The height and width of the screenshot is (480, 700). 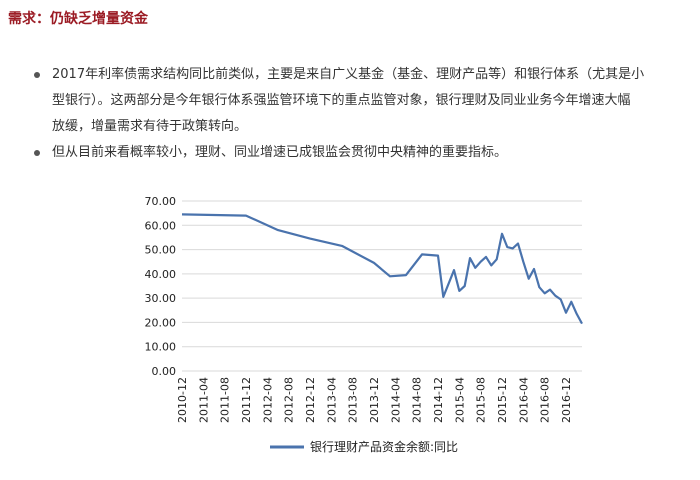 I want to click on y-tick-label: 50.00, so click(x=161, y=250).